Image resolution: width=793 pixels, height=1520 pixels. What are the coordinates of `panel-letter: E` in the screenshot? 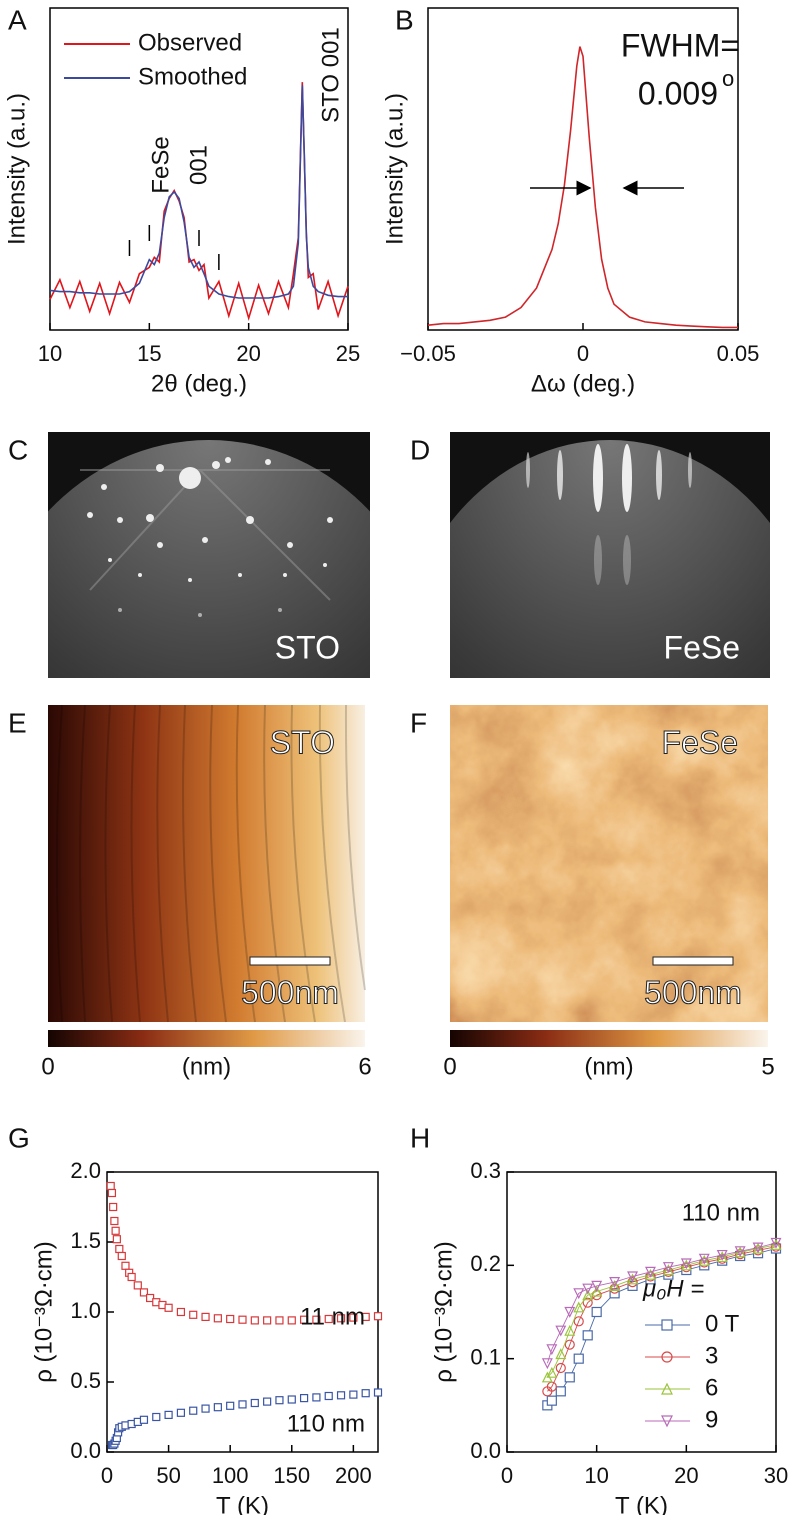 It's located at (17, 722).